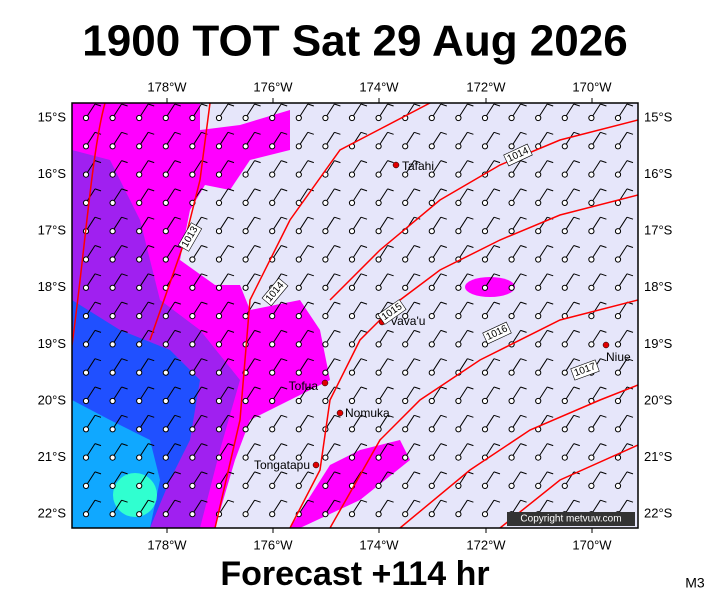 The image size is (711, 605). What do you see at coordinates (658, 116) in the screenshot?
I see `lat-label: 15°S` at bounding box center [658, 116].